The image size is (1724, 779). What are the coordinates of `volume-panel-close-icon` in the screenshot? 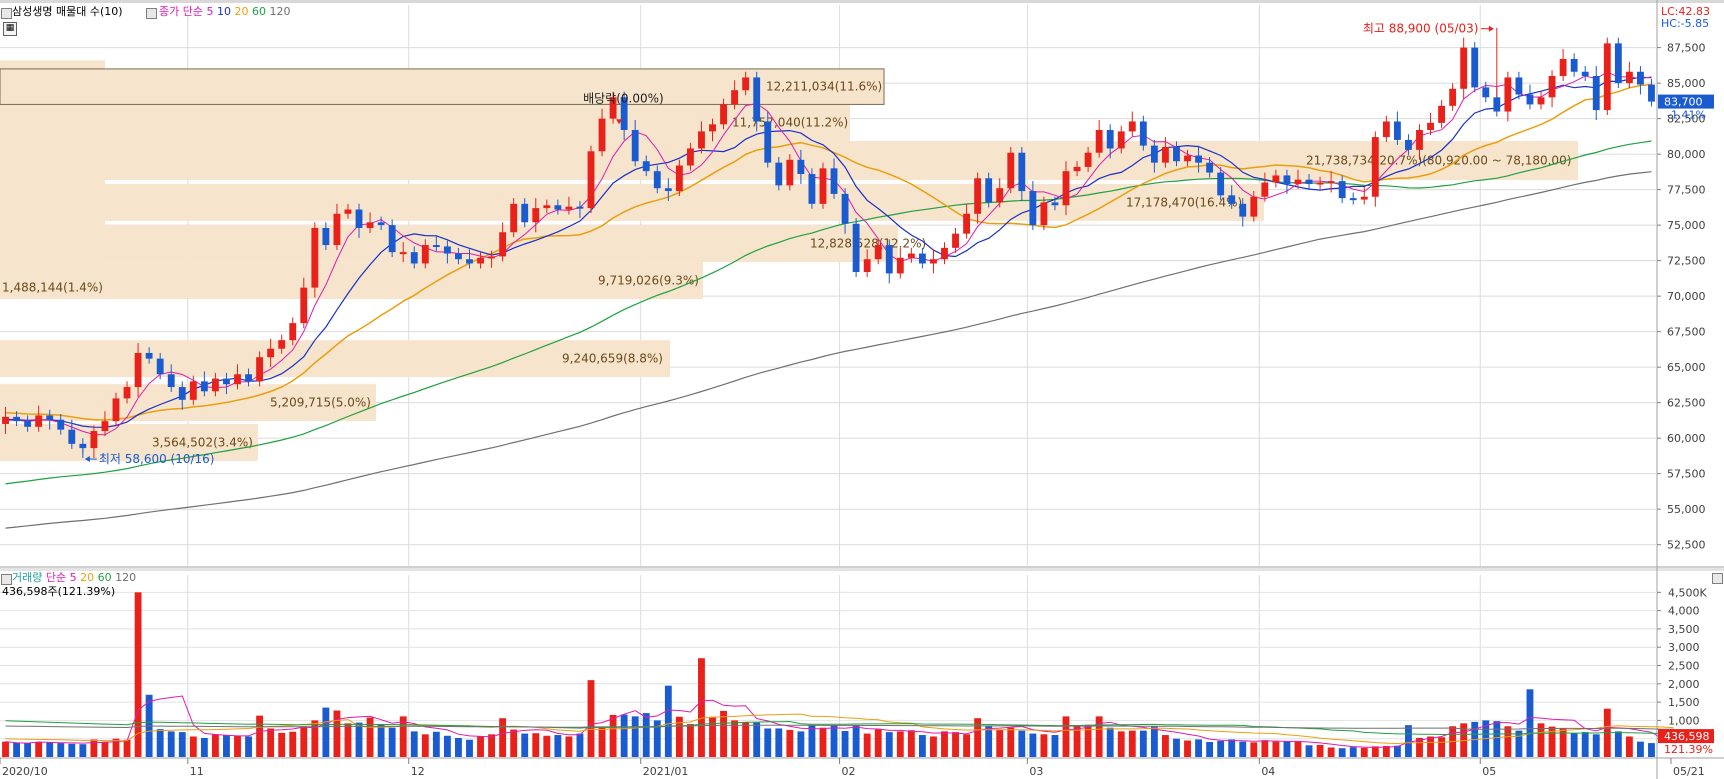 It's located at (1717, 578).